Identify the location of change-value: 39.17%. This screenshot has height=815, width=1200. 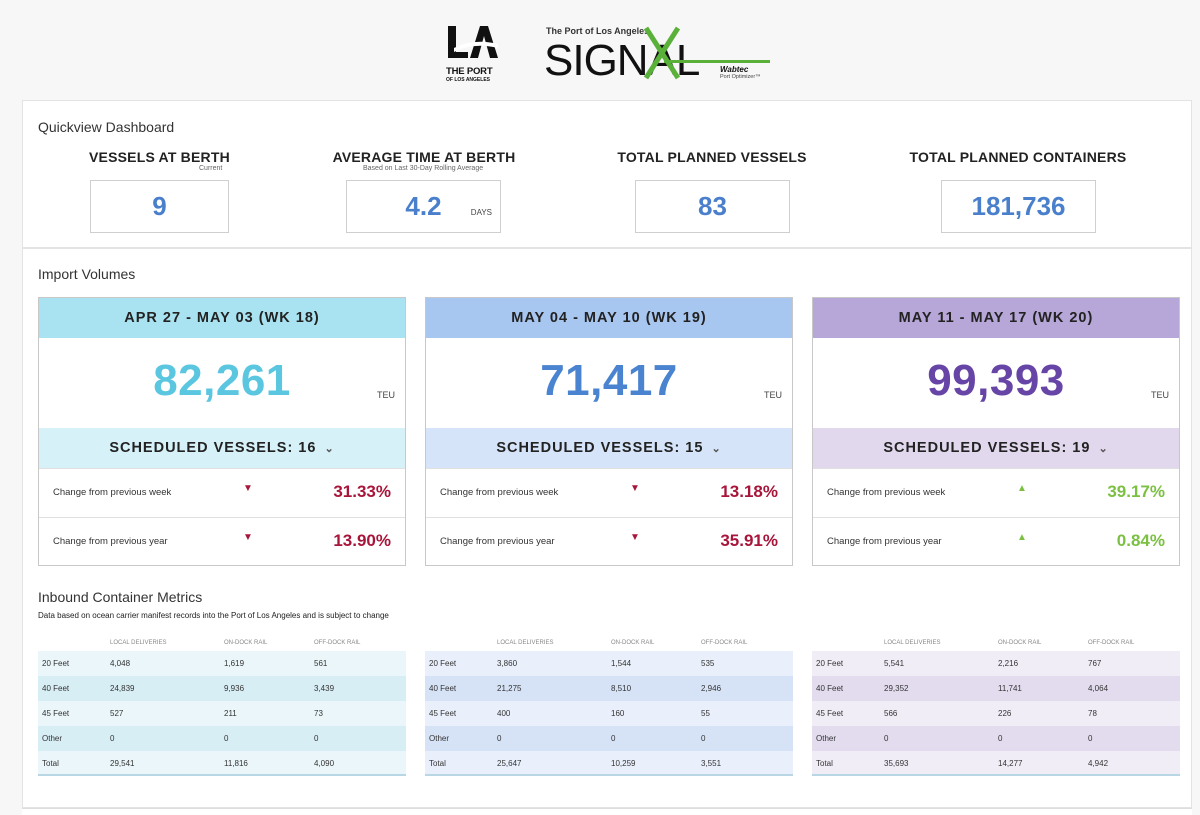
(1136, 491).